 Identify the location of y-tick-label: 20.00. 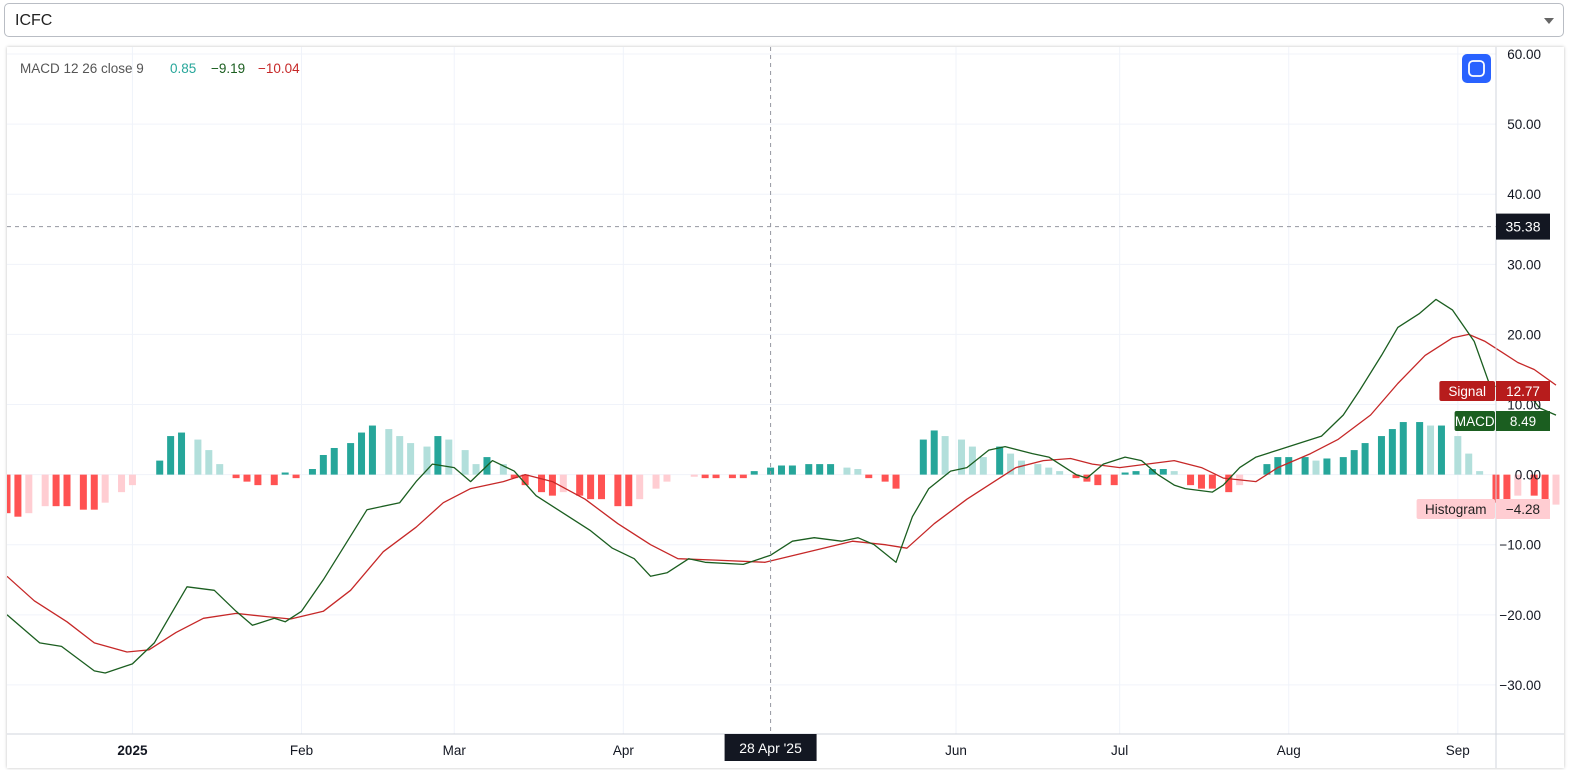
(1524, 334).